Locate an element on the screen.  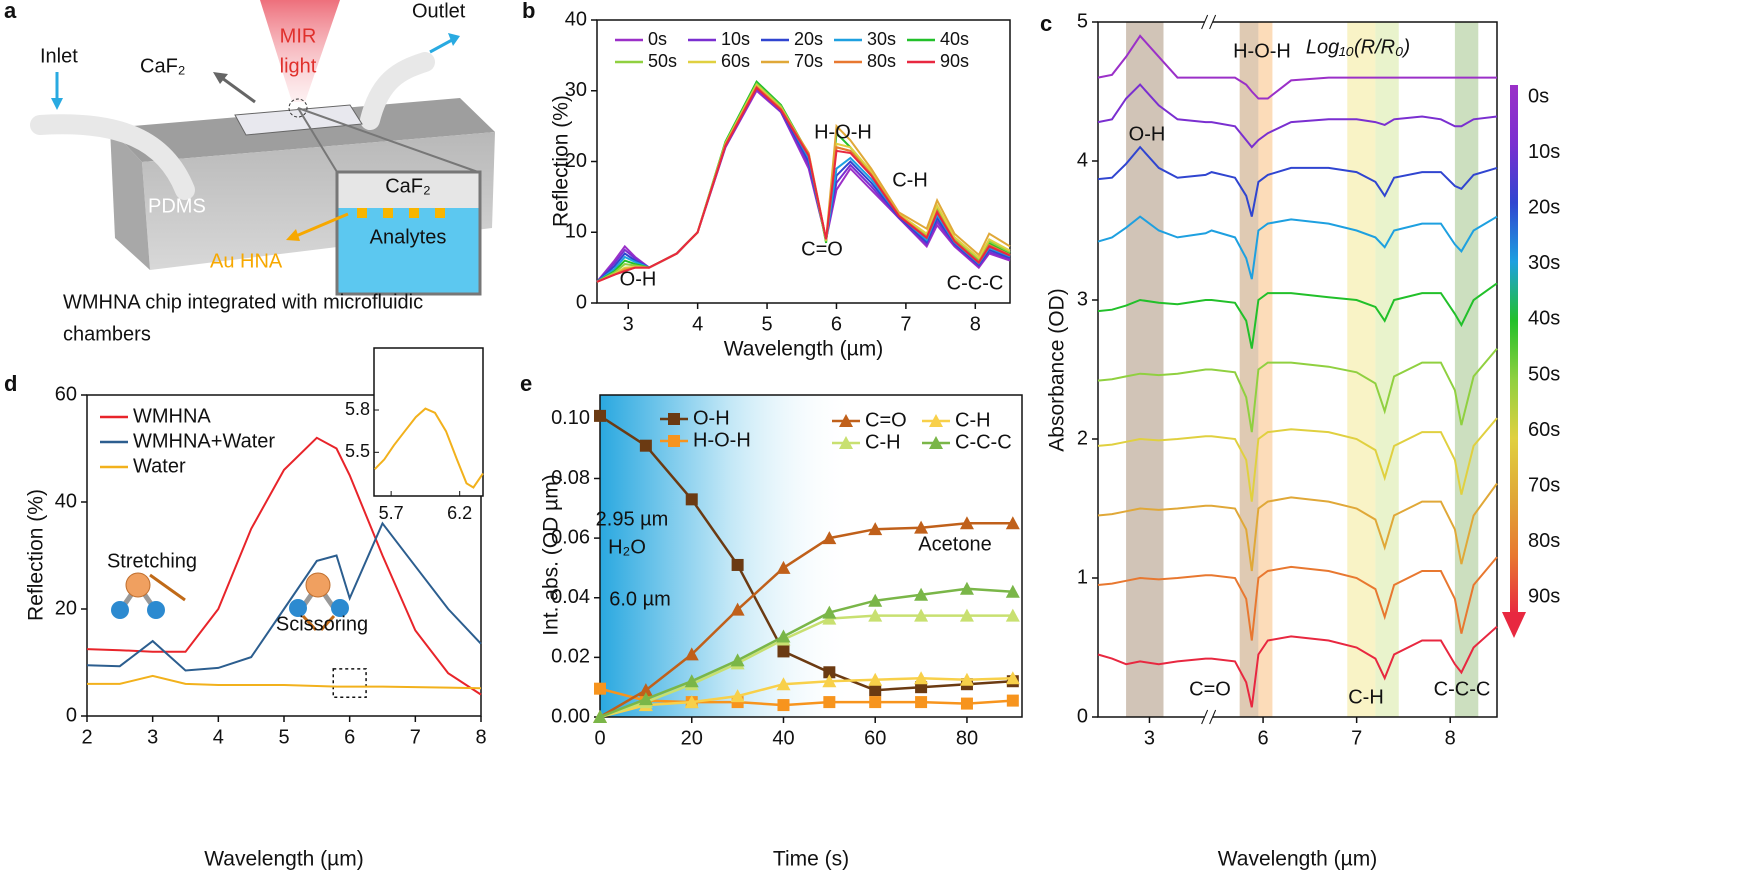
y-tick-label: 5 is located at coordinates (1082, 21).